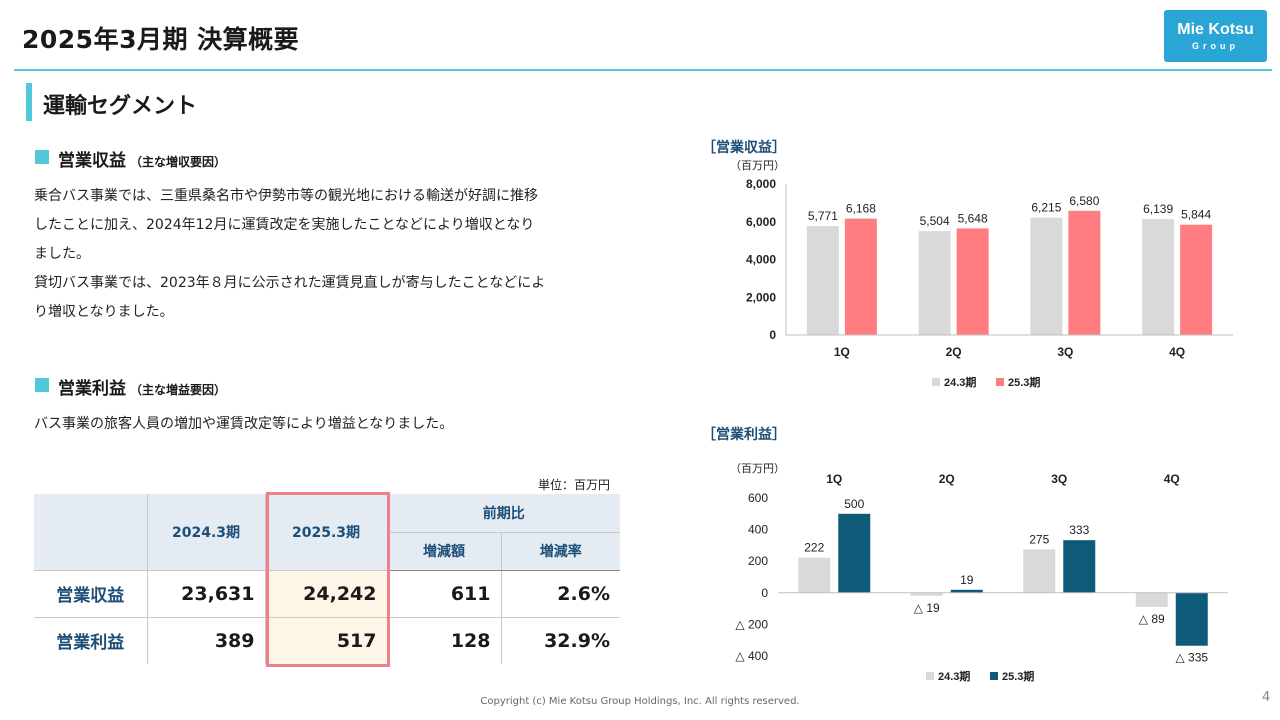 The image size is (1280, 720). What do you see at coordinates (290, 283) in the screenshot?
I see `revenue-line: 貸切バス事業では、2023年８月に公示された運賃見直しが寄与したことなどによ` at bounding box center [290, 283].